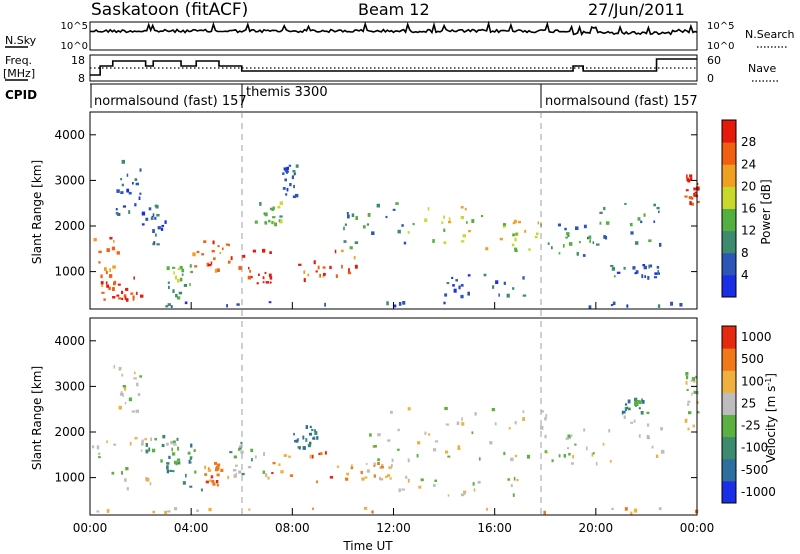 This screenshot has height=554, width=800. Describe the element at coordinates (748, 186) in the screenshot. I see `colorbar-tick-label: 20` at that location.